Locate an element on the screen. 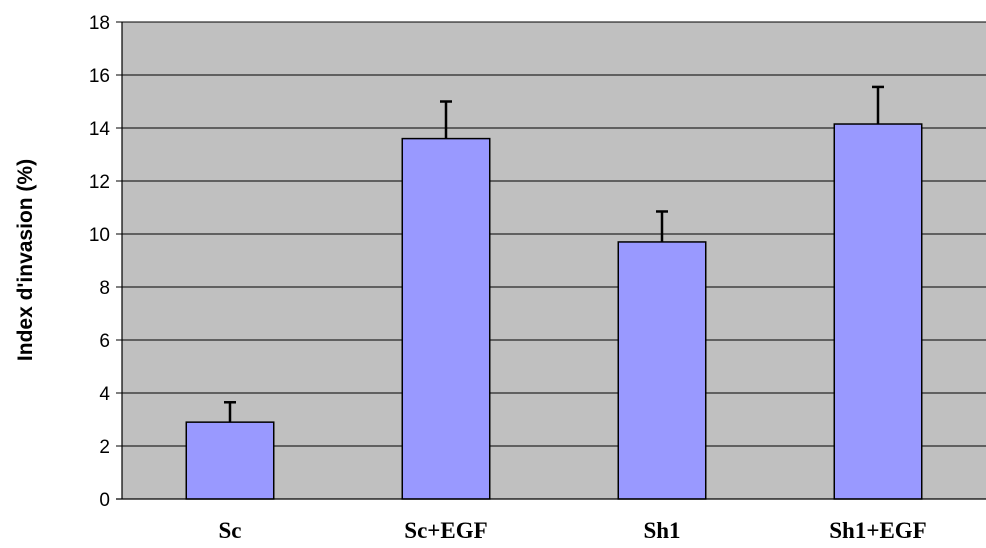 The width and height of the screenshot is (986, 548). bar-sc is located at coordinates (230, 460).